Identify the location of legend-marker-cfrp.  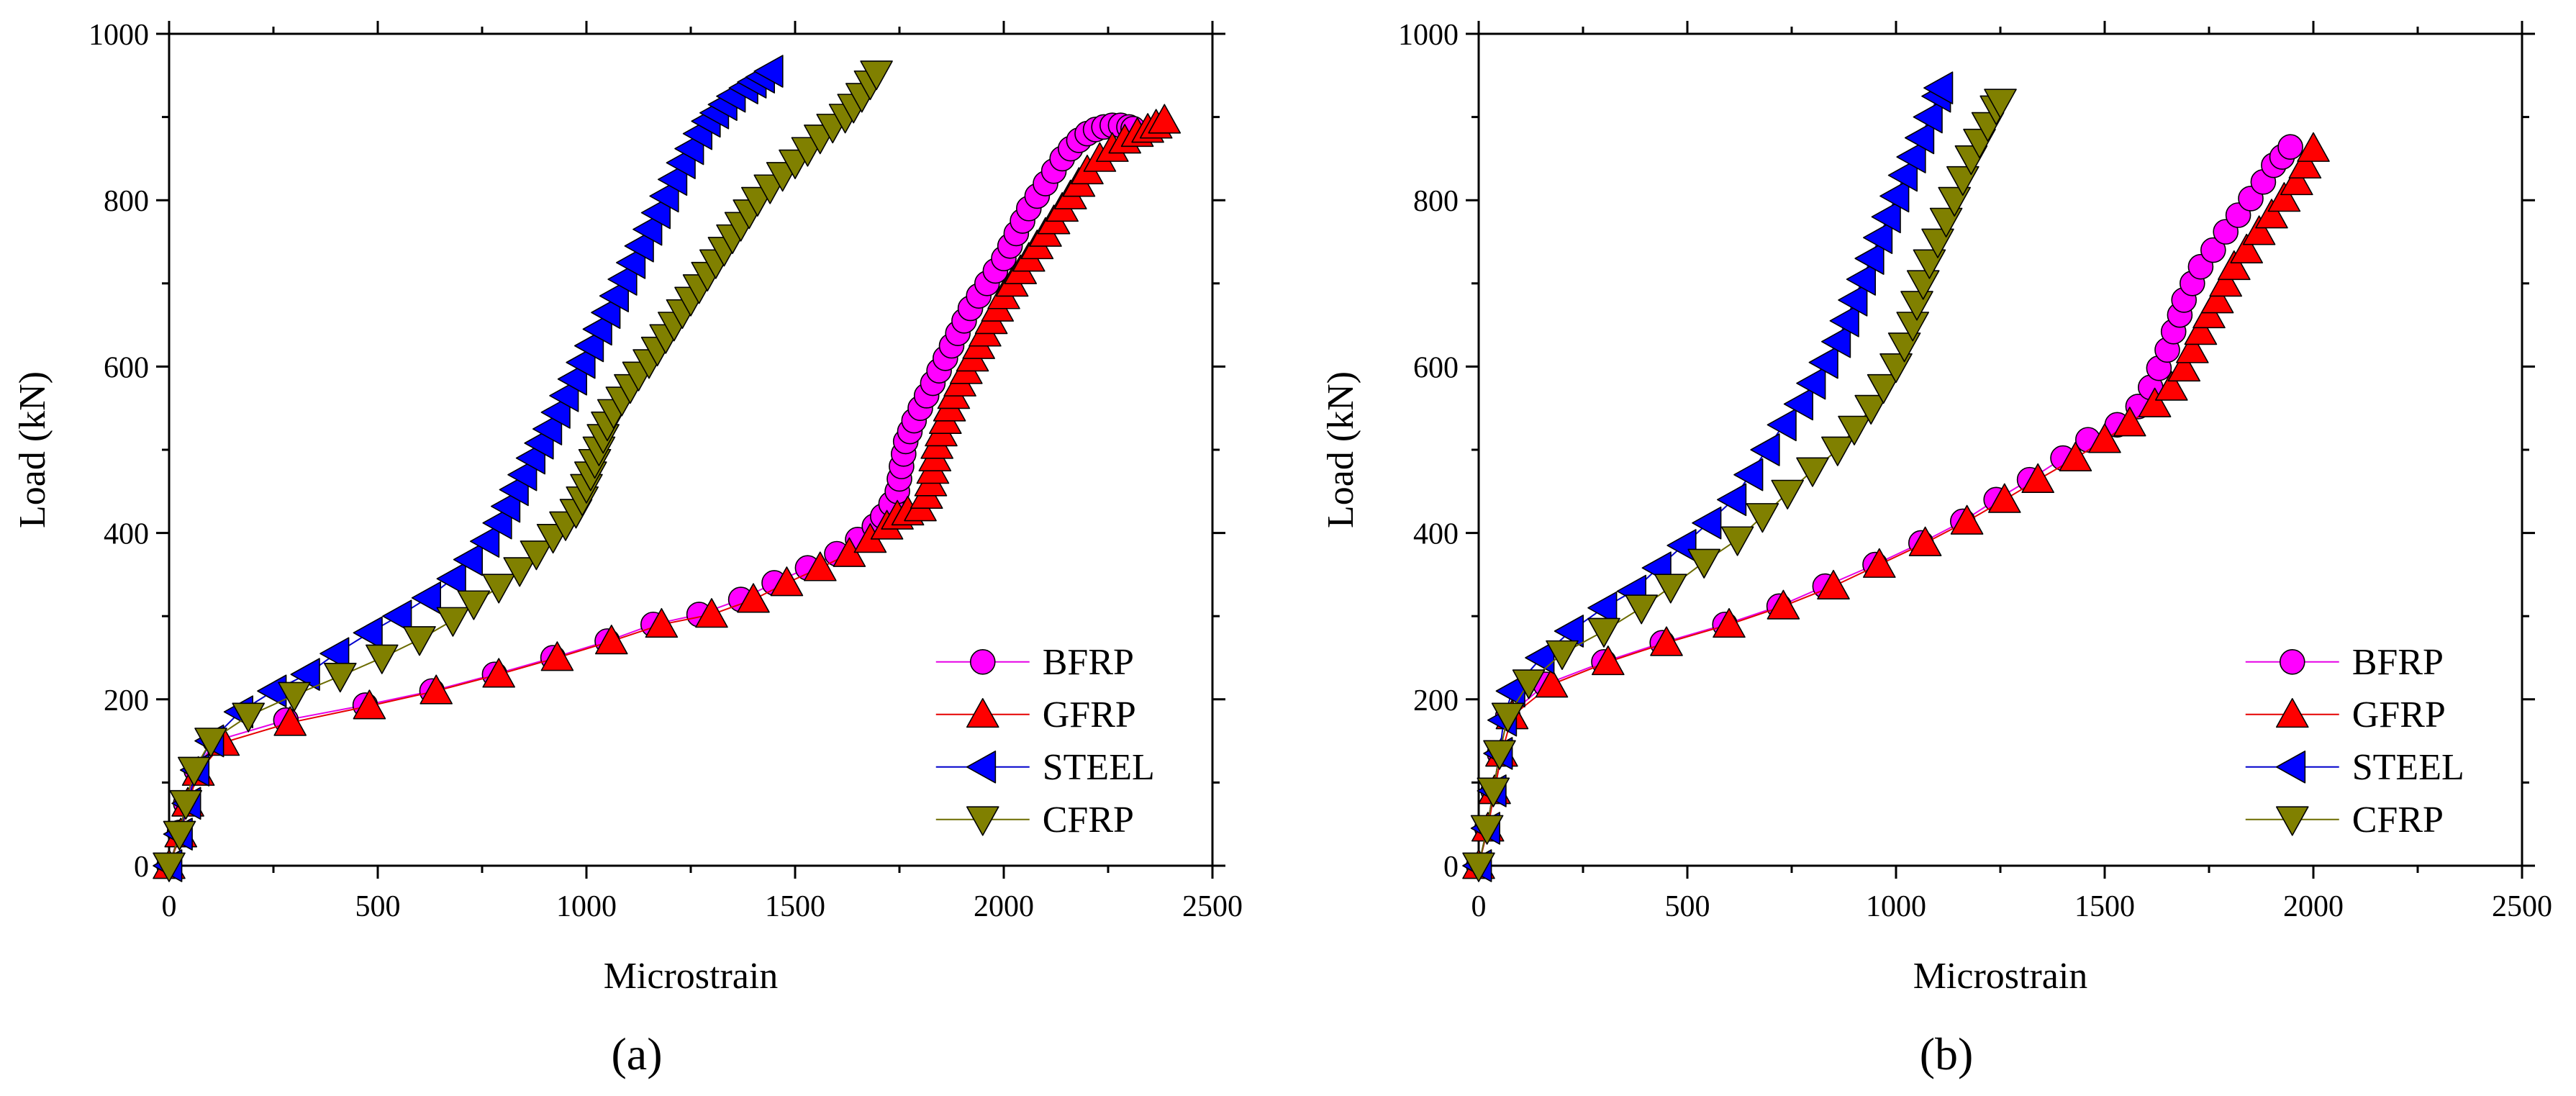
(983, 821).